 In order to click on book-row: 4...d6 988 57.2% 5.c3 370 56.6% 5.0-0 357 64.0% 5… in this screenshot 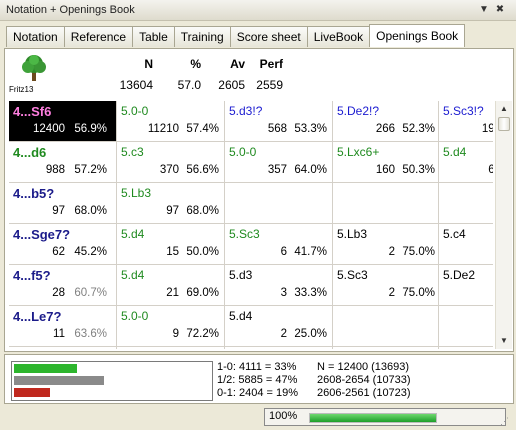, I will do `click(251, 162)`.